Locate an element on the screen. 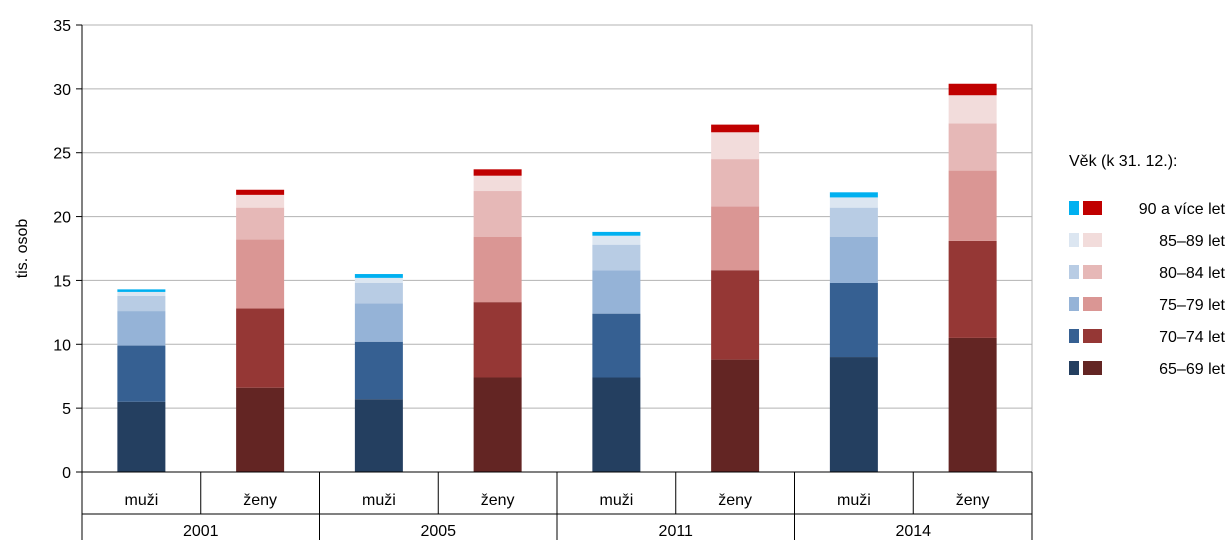  y-tick-label: 30 is located at coordinates (62, 90).